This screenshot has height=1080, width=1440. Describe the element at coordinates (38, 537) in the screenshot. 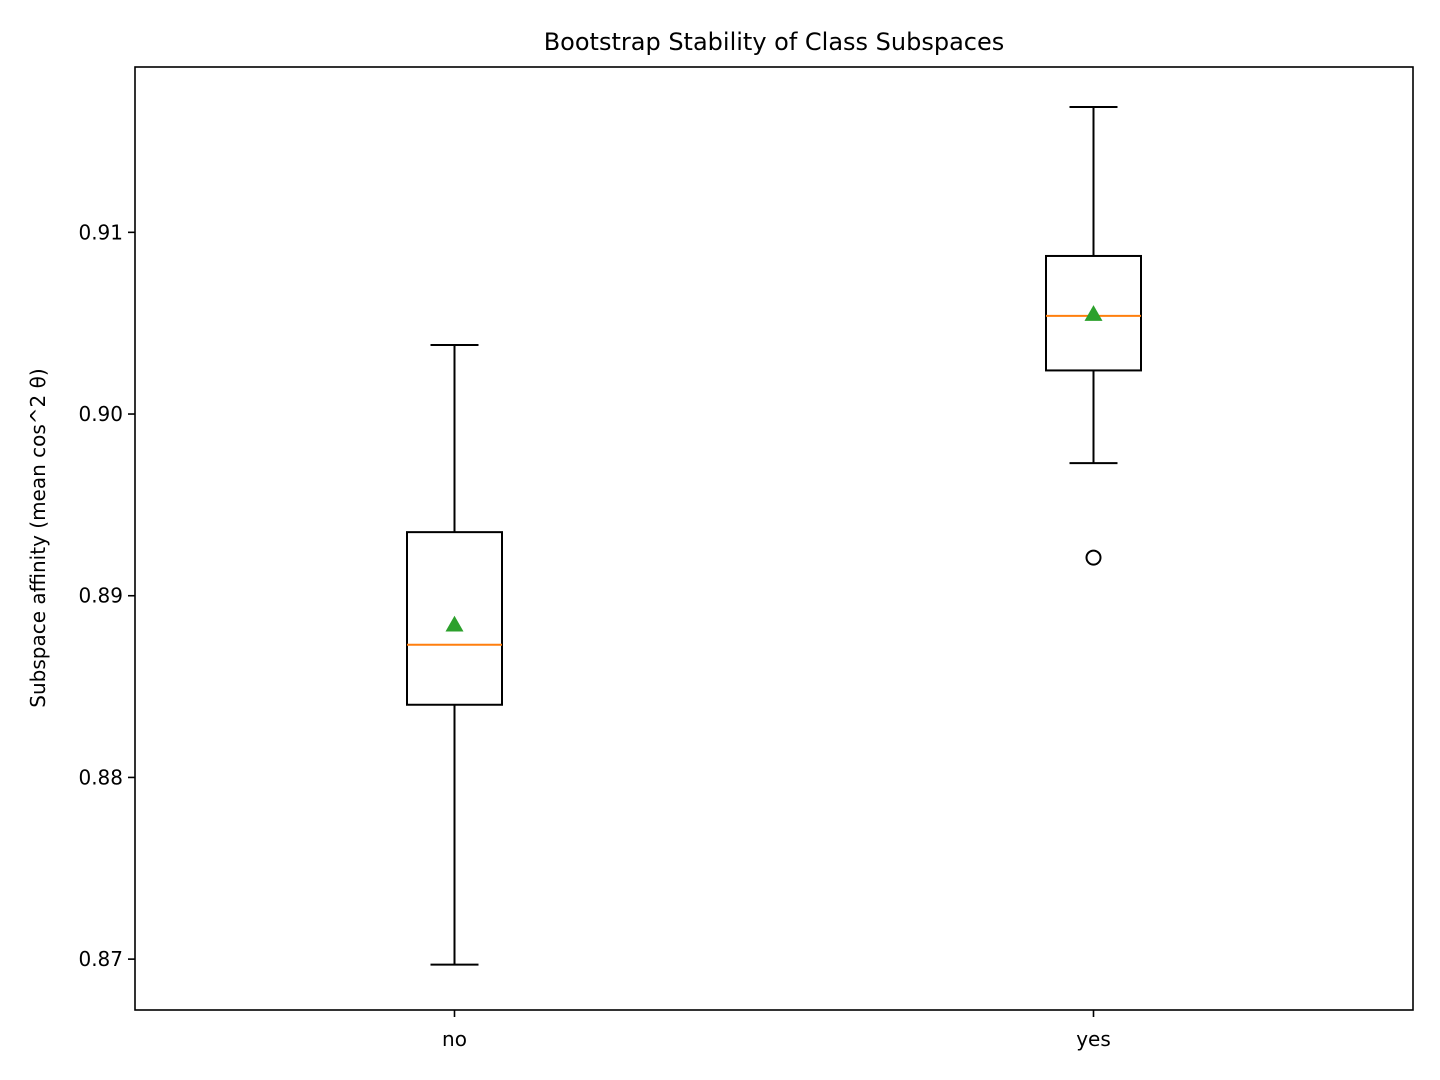

I see `y-axis-label: Subspace affinity (mean cos^2 θ)` at that location.